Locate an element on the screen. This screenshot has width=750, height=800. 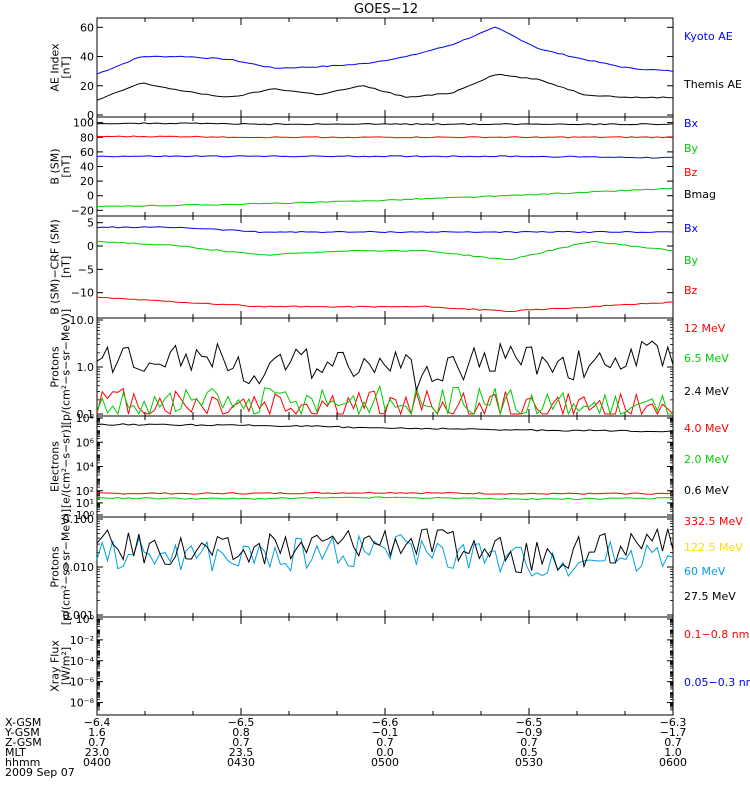
y-tick-label: 40 is located at coordinates (87, 167).